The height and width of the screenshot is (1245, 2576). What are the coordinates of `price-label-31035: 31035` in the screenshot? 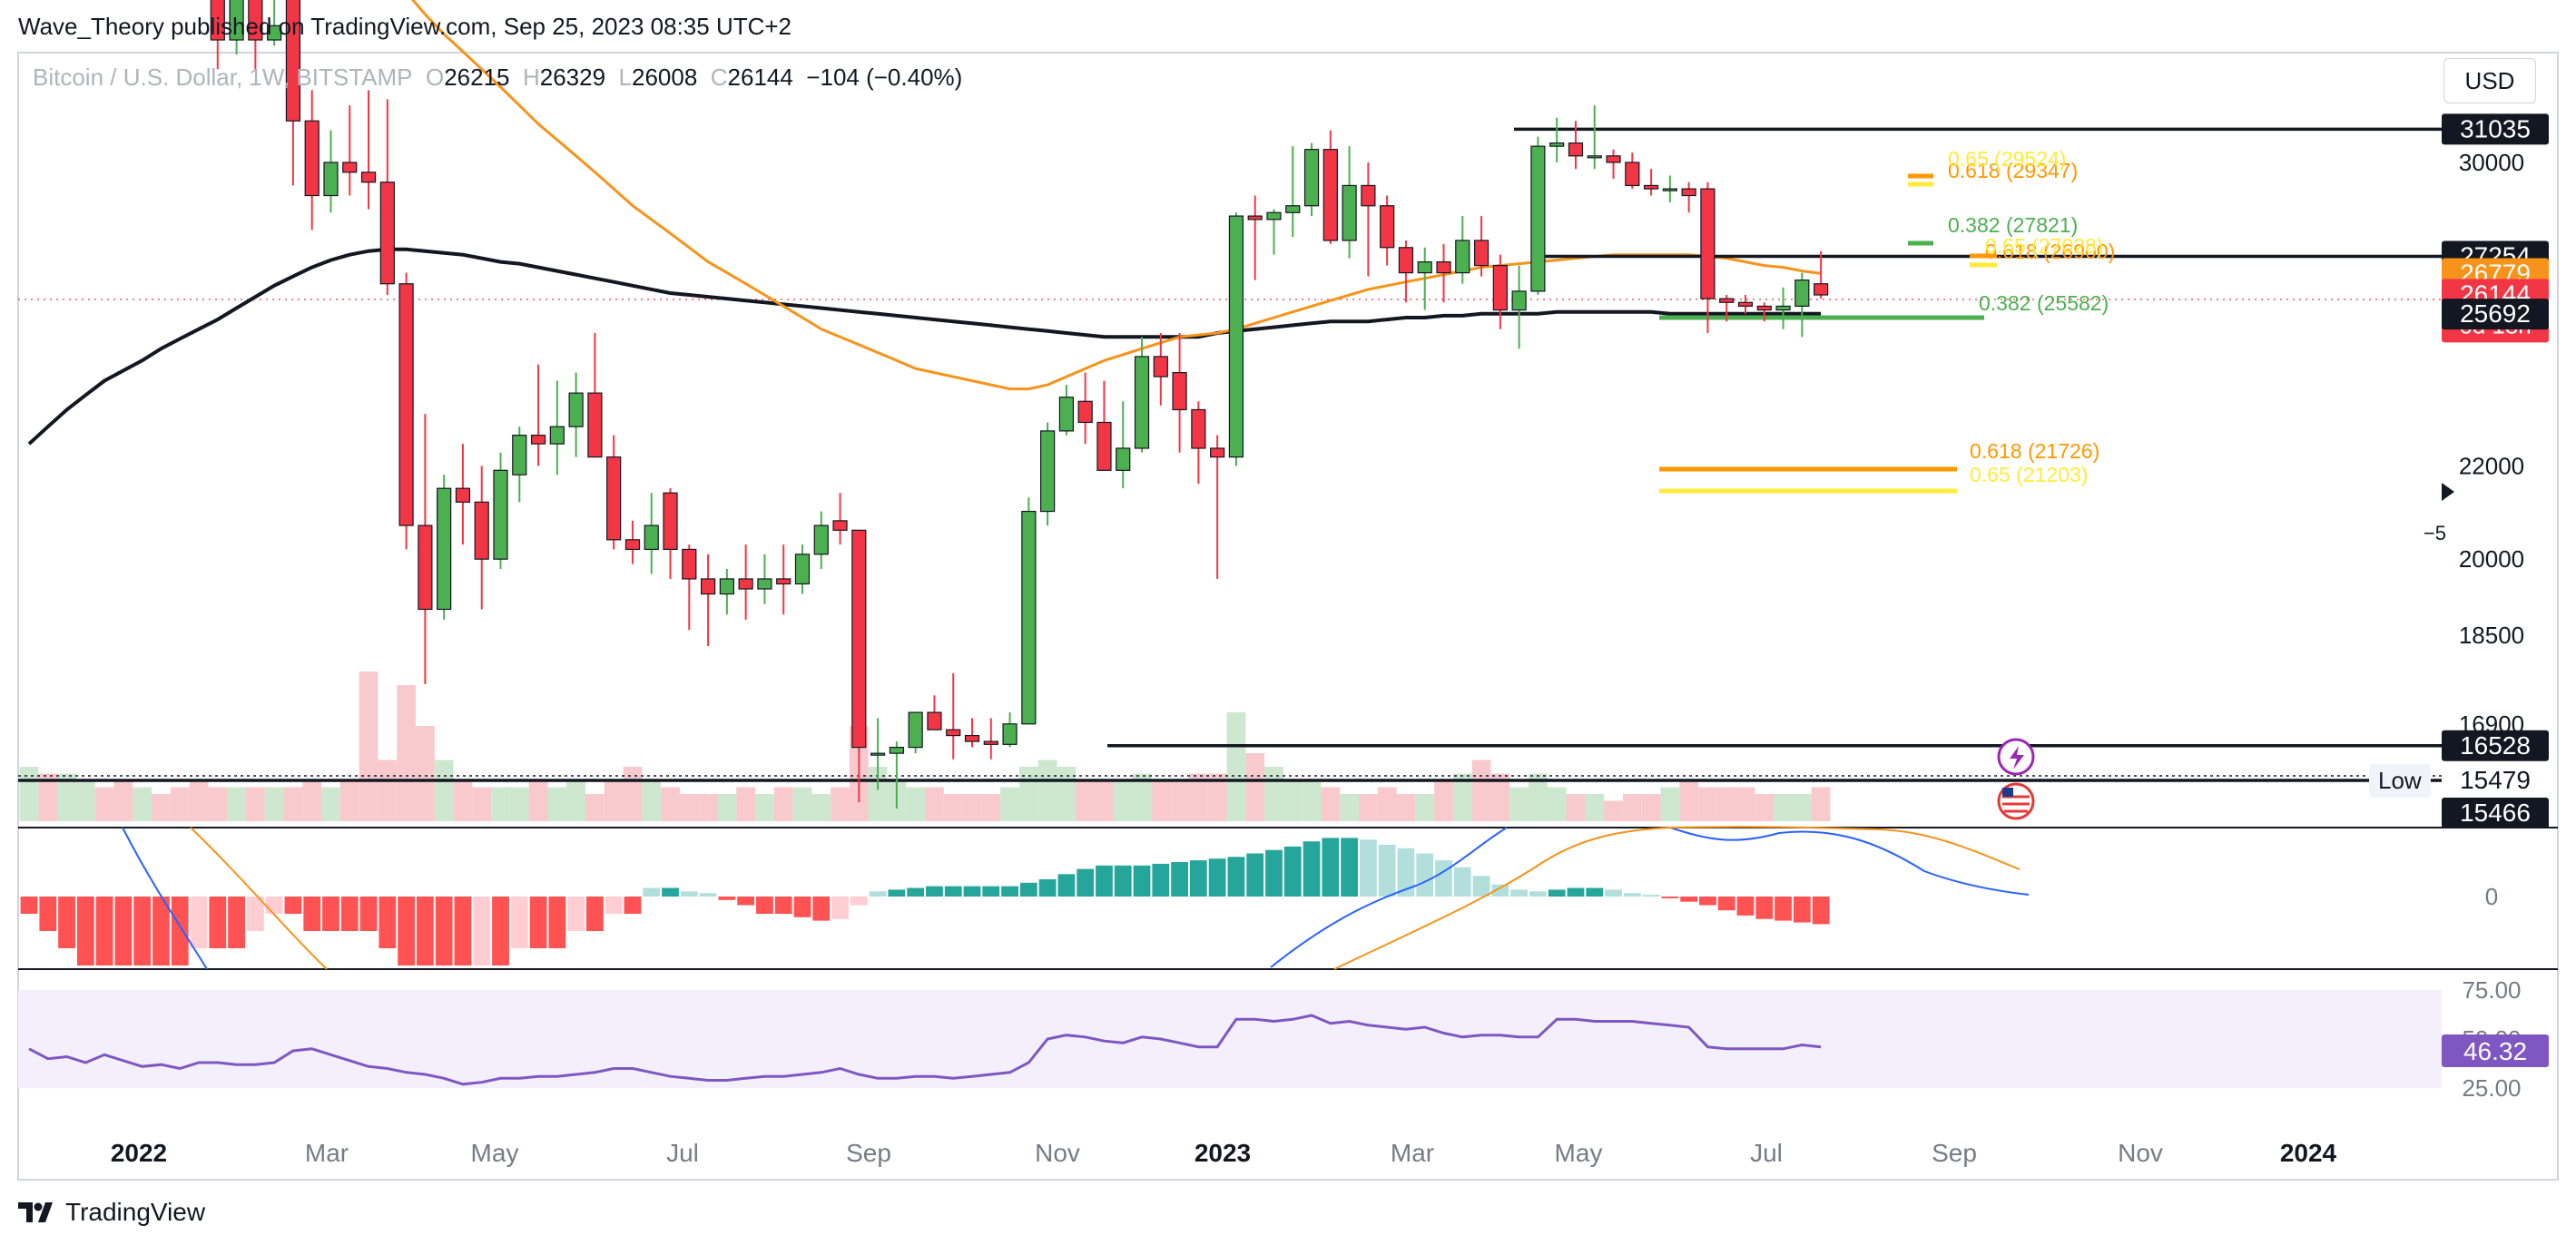 It's located at (2495, 129).